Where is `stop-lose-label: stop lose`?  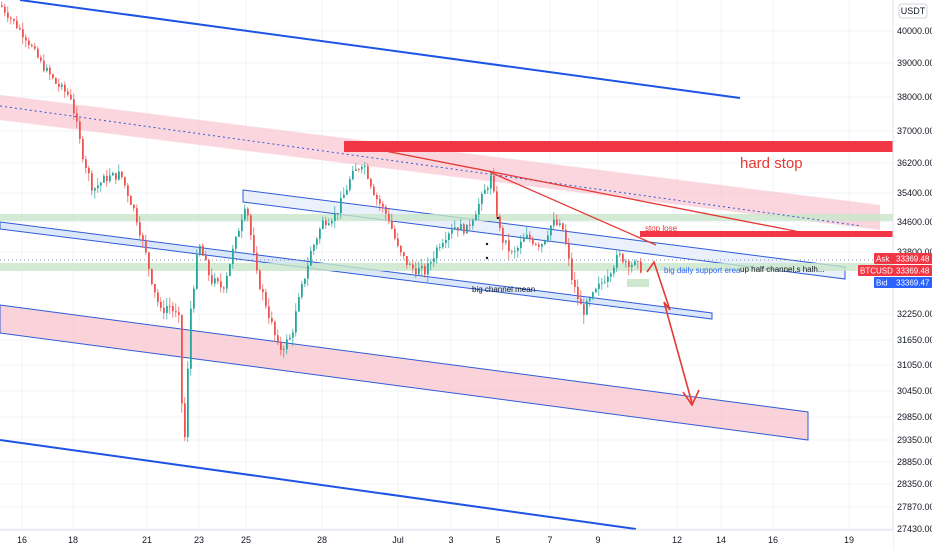 stop-lose-label: stop lose is located at coordinates (661, 228).